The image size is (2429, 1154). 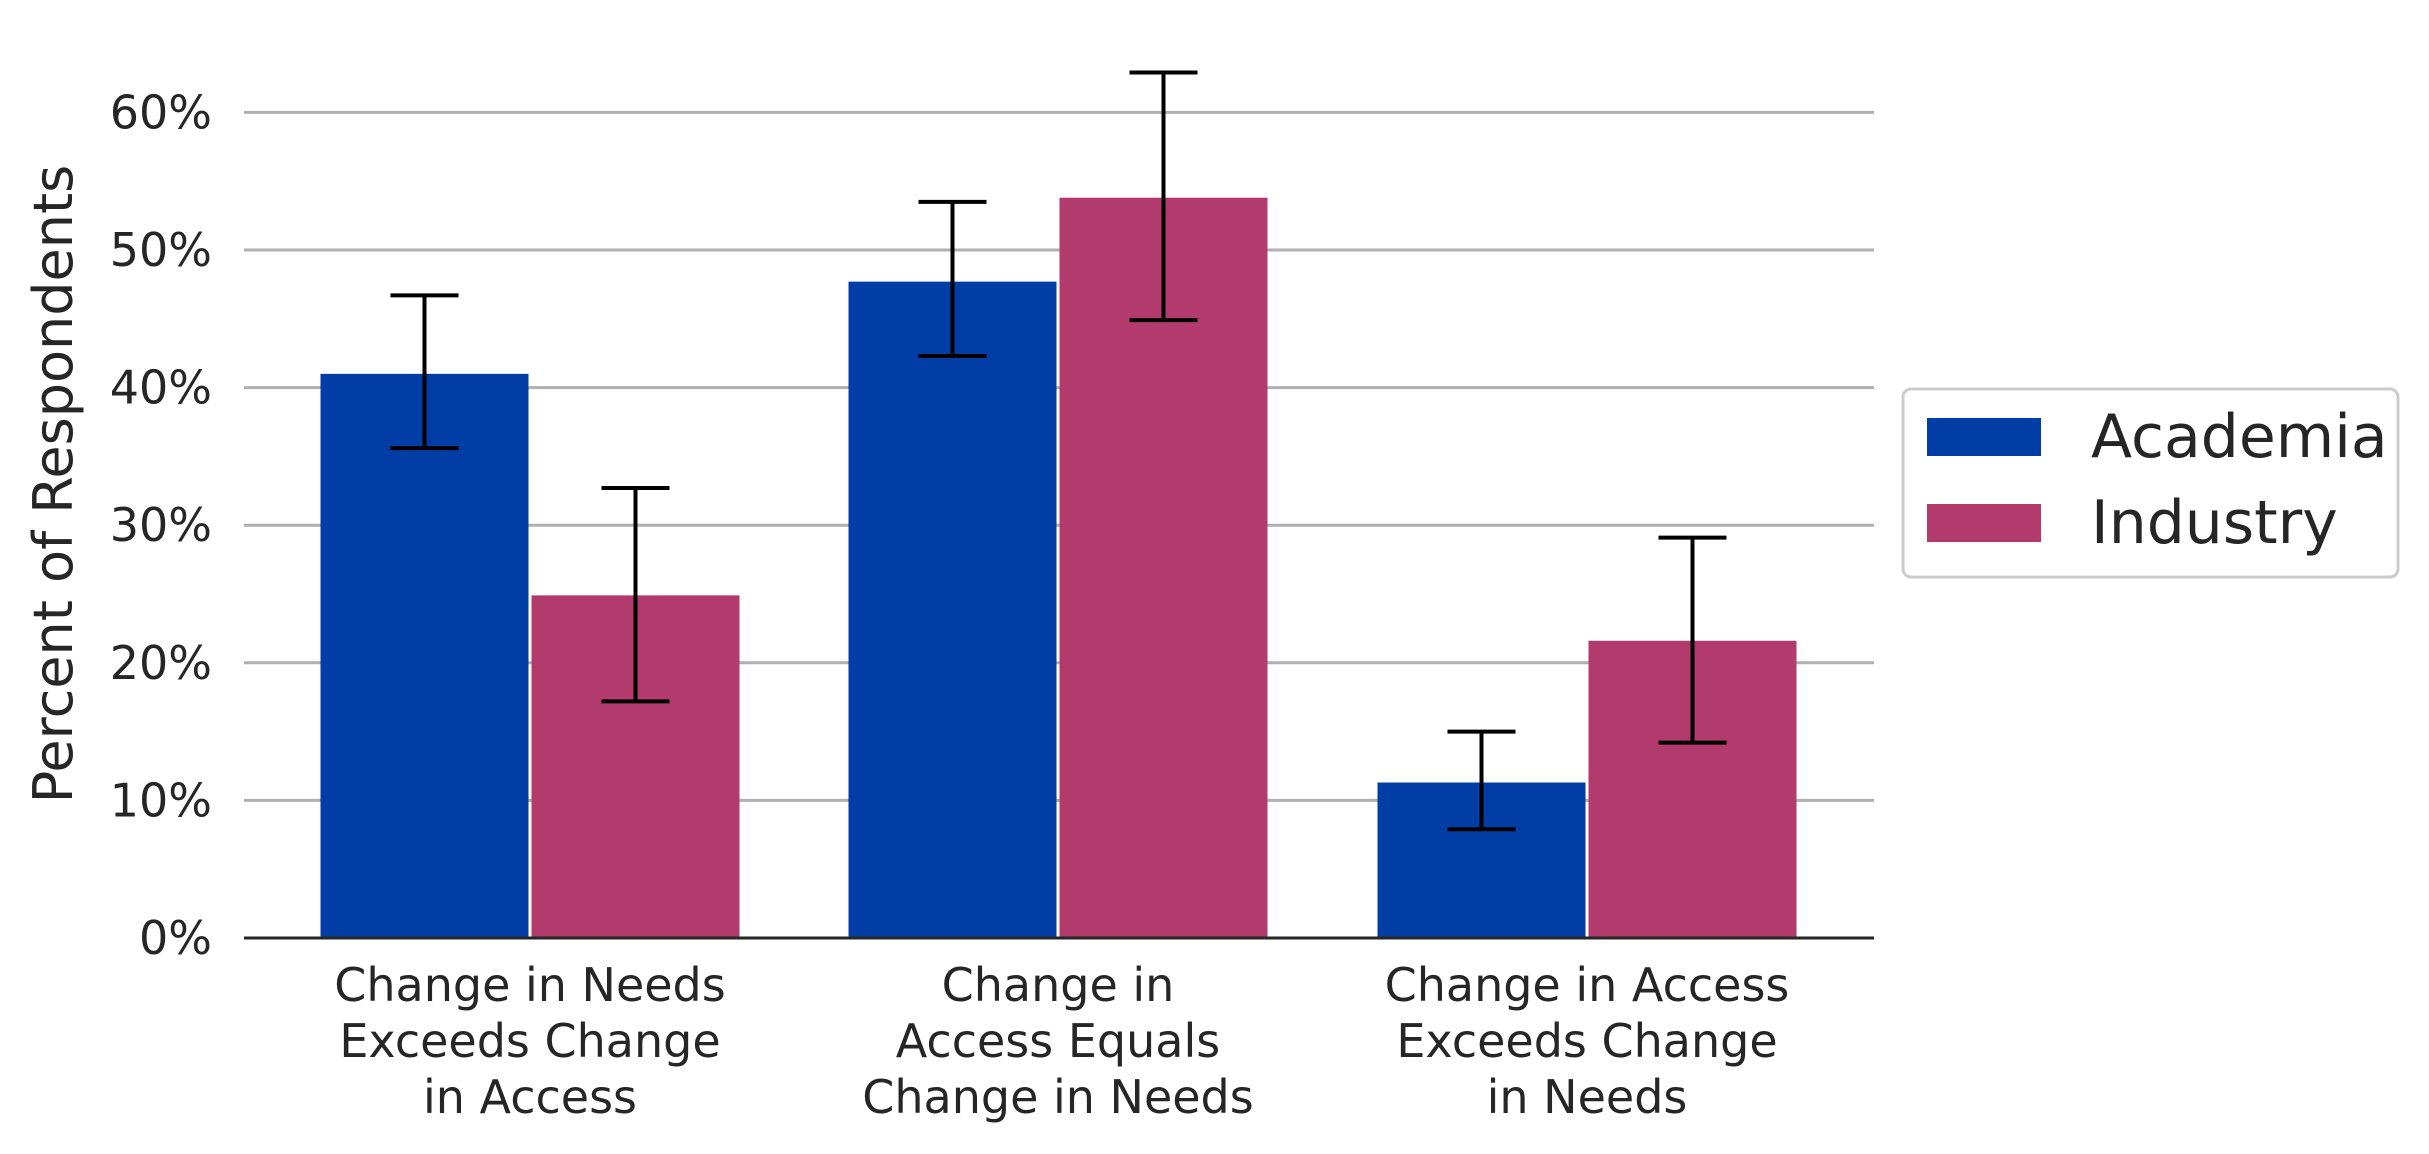 What do you see at coordinates (1587, 1041) in the screenshot?
I see `x-tick-label: Change in Access Exceeds Change in Needs` at bounding box center [1587, 1041].